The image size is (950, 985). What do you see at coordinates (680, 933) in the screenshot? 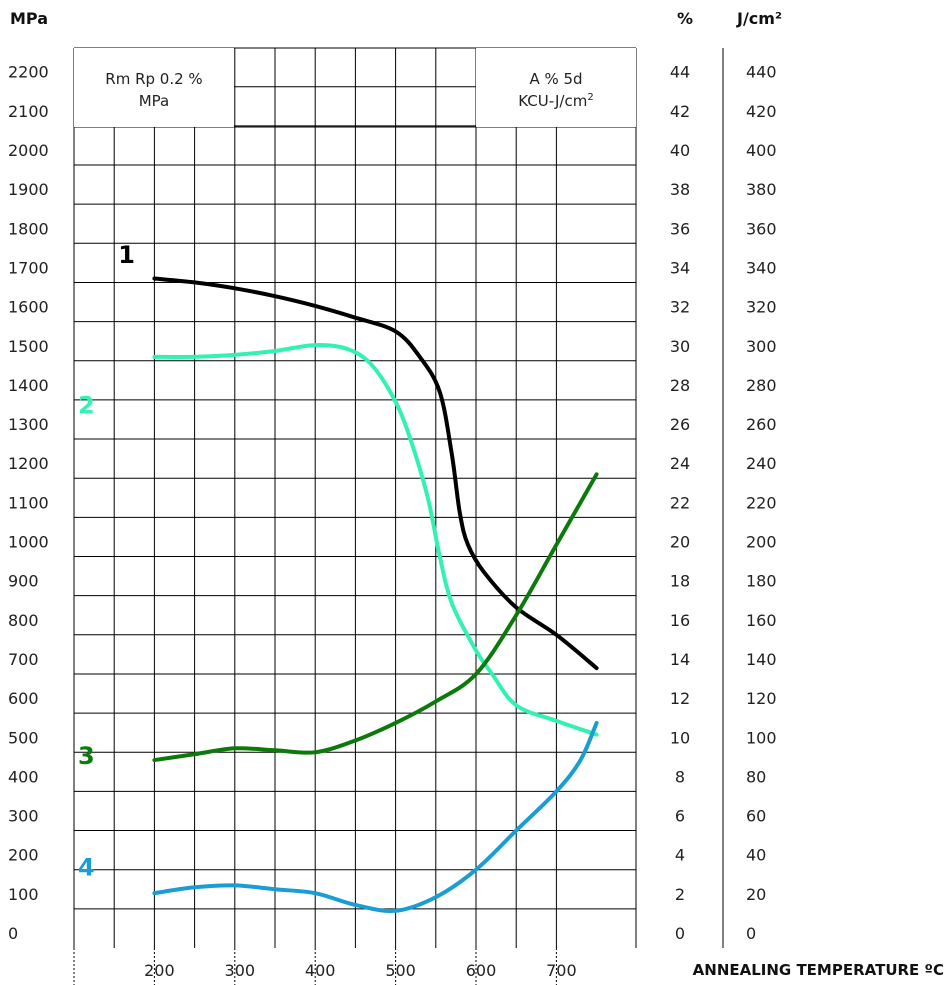
I see `pct-tick-label: 0` at bounding box center [680, 933].